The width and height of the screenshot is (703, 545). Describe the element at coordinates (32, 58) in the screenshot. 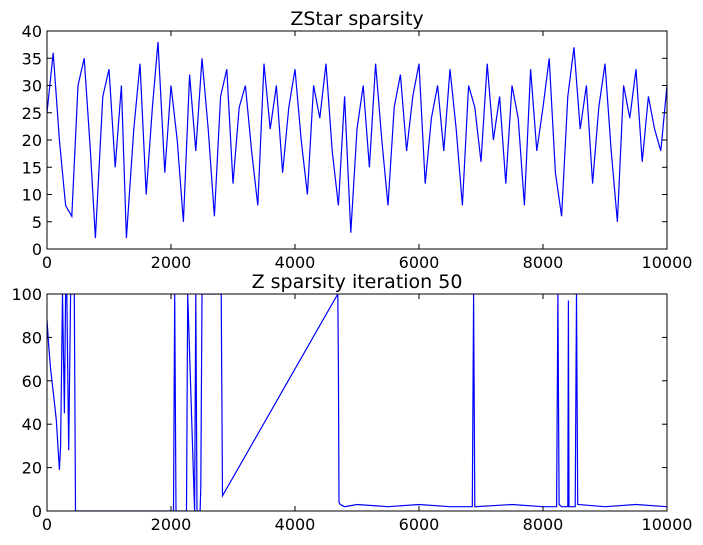

I see `y-tick-label: 35` at that location.